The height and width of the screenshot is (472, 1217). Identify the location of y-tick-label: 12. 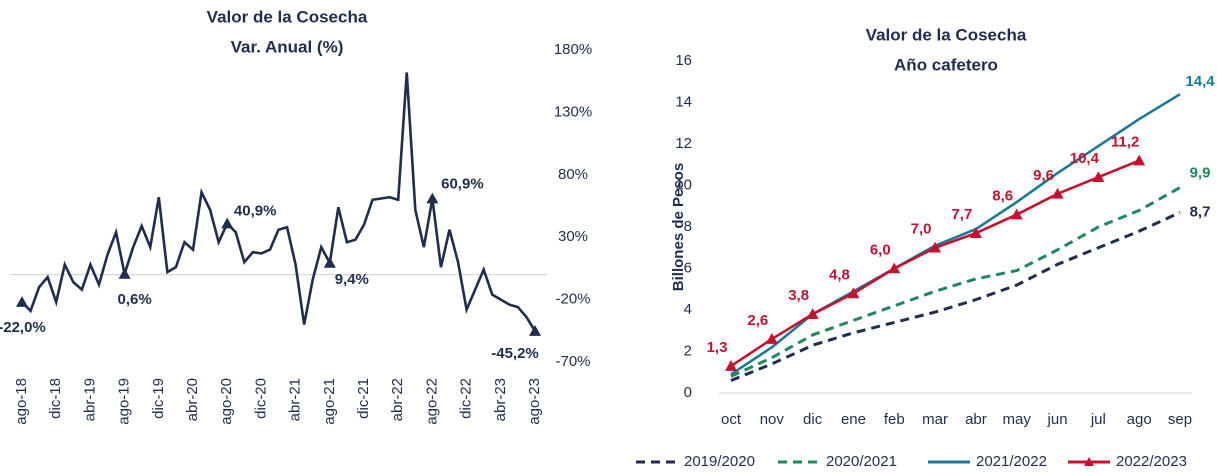
(683, 143).